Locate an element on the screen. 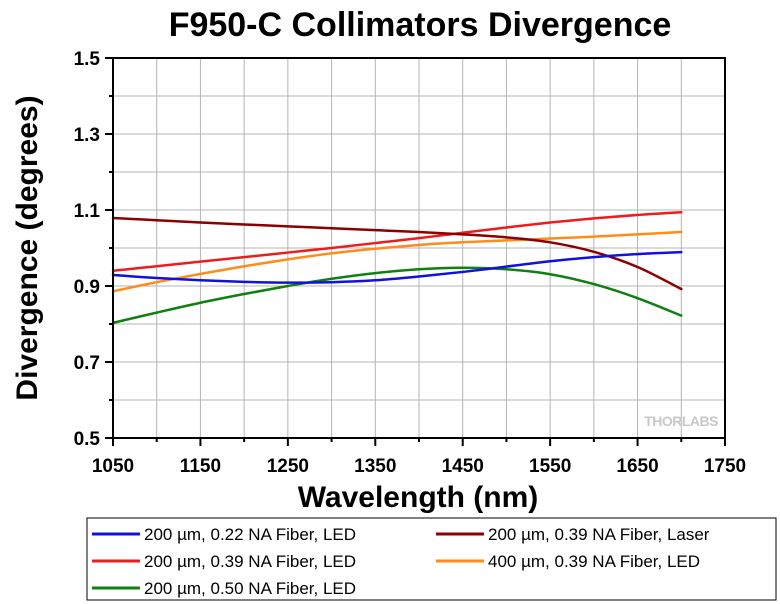  y-tick-label: 1.5 is located at coordinates (87, 59).